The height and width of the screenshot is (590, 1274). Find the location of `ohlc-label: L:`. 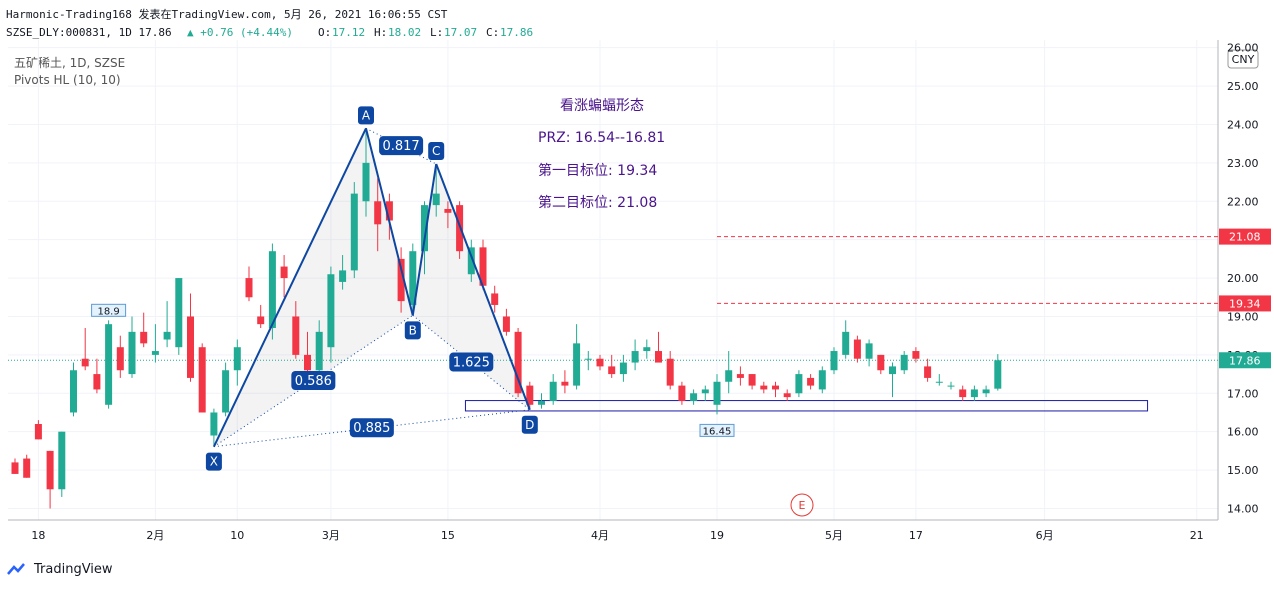

ohlc-label: L: is located at coordinates (436, 32).